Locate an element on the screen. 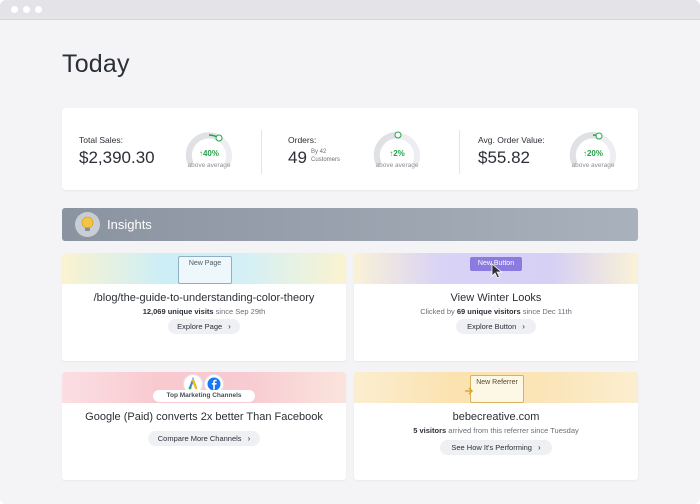 Image resolution: width=700 pixels, height=504 pixels. card-banner: New Button is located at coordinates (496, 268).